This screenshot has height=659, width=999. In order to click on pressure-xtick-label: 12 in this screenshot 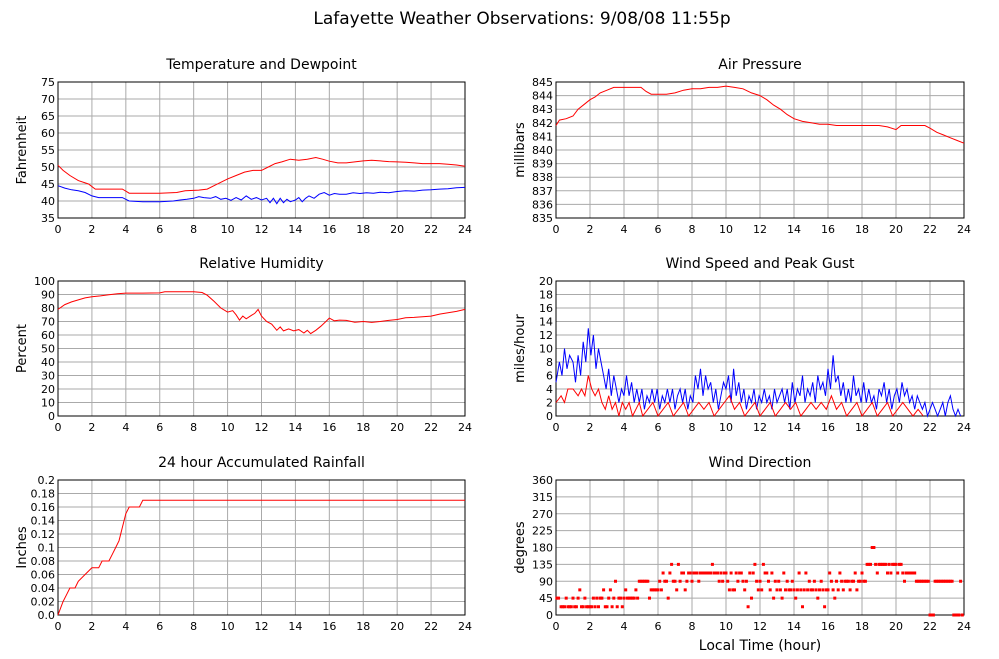, I will do `click(760, 229)`.